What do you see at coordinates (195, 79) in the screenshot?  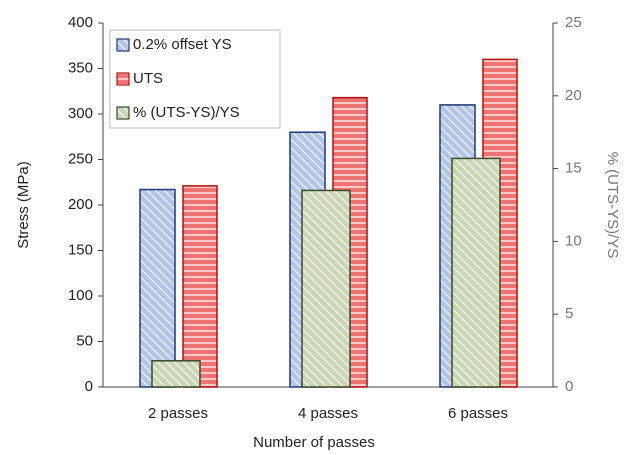 I see `legend-box` at bounding box center [195, 79].